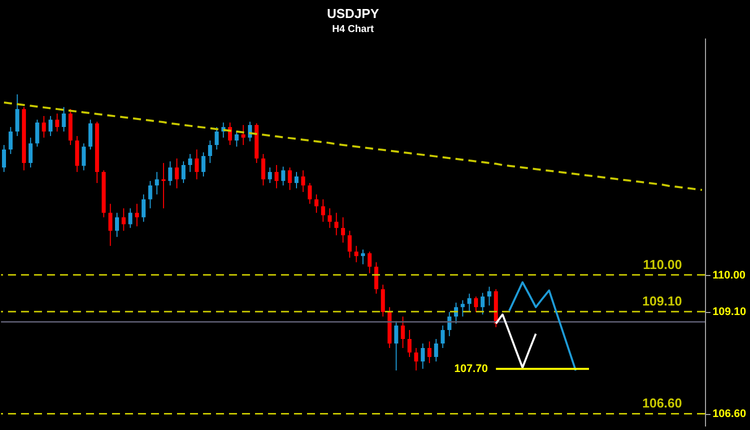 Image resolution: width=750 pixels, height=430 pixels. Describe the element at coordinates (662, 264) in the screenshot. I see `y-tick-label: 110.00` at that location.